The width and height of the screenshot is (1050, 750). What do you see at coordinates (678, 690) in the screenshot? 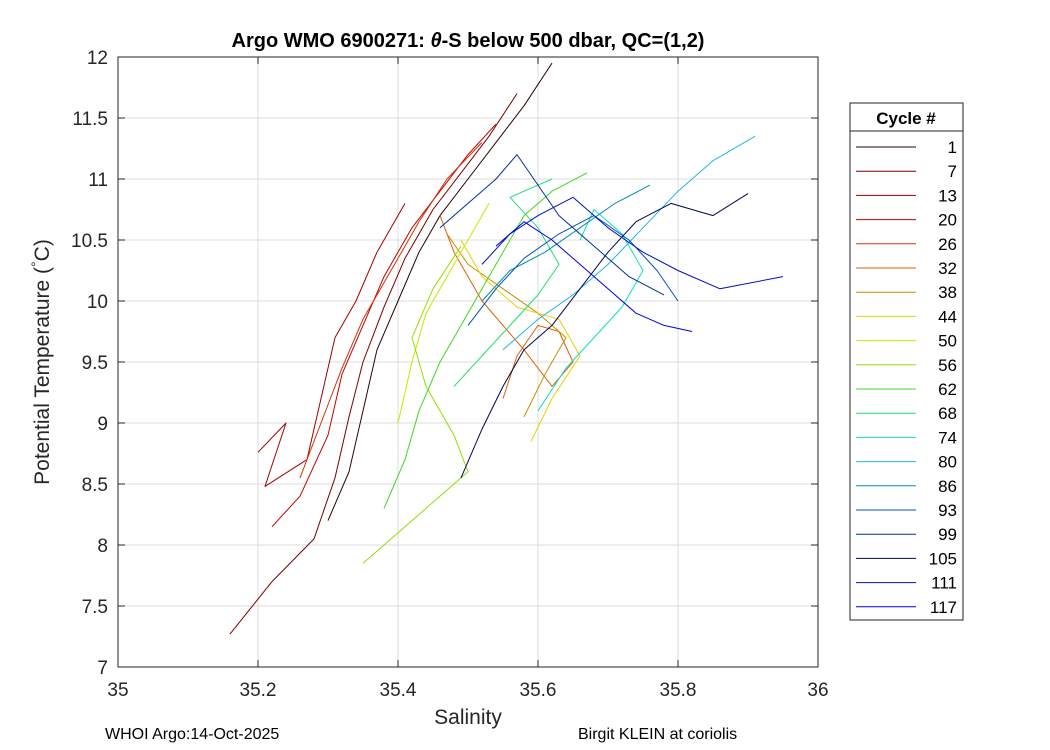
I see `x-tick-label: 35.8` at bounding box center [678, 690].